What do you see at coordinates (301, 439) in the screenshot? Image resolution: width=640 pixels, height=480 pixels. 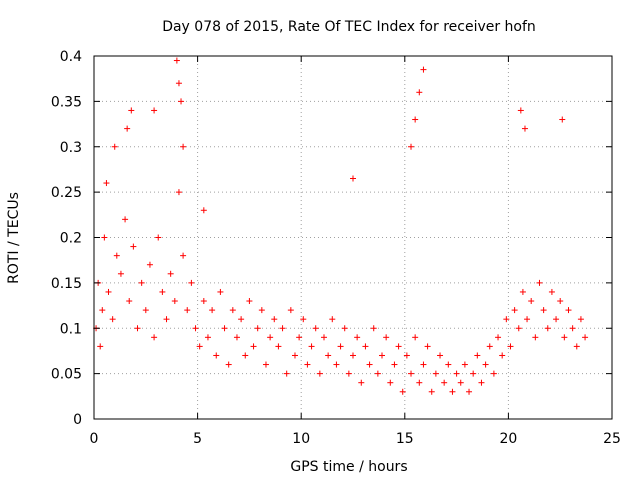 I see `x-tick-label: 10` at bounding box center [301, 439].